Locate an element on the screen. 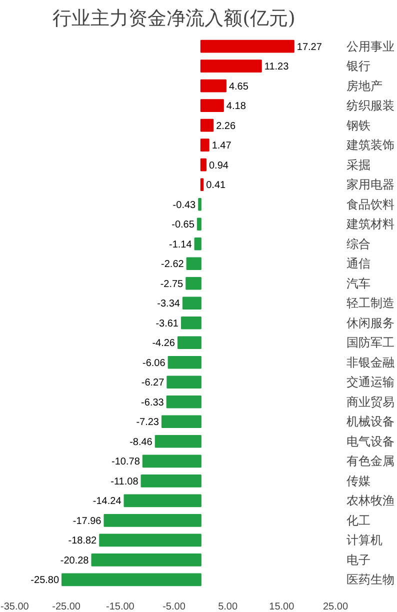 This screenshot has width=397, height=612. data-label: -11.08 is located at coordinates (124, 482).